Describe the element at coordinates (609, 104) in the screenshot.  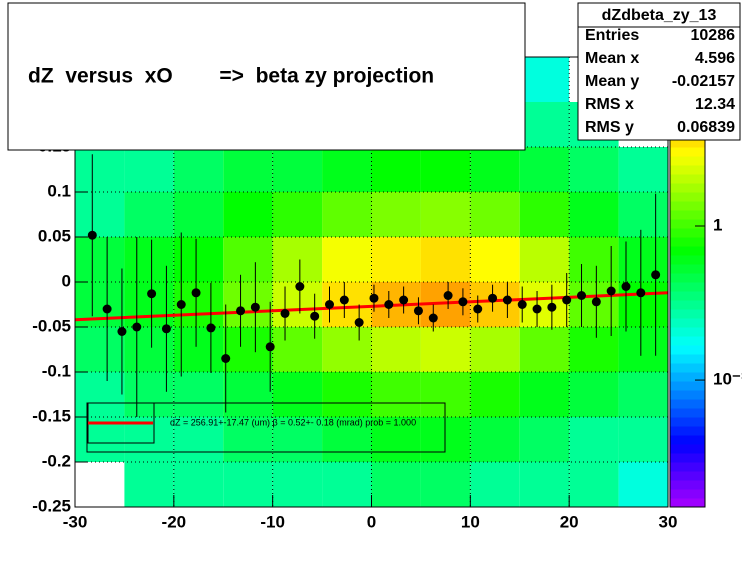
I see `stats-label: RMS x` at that location.